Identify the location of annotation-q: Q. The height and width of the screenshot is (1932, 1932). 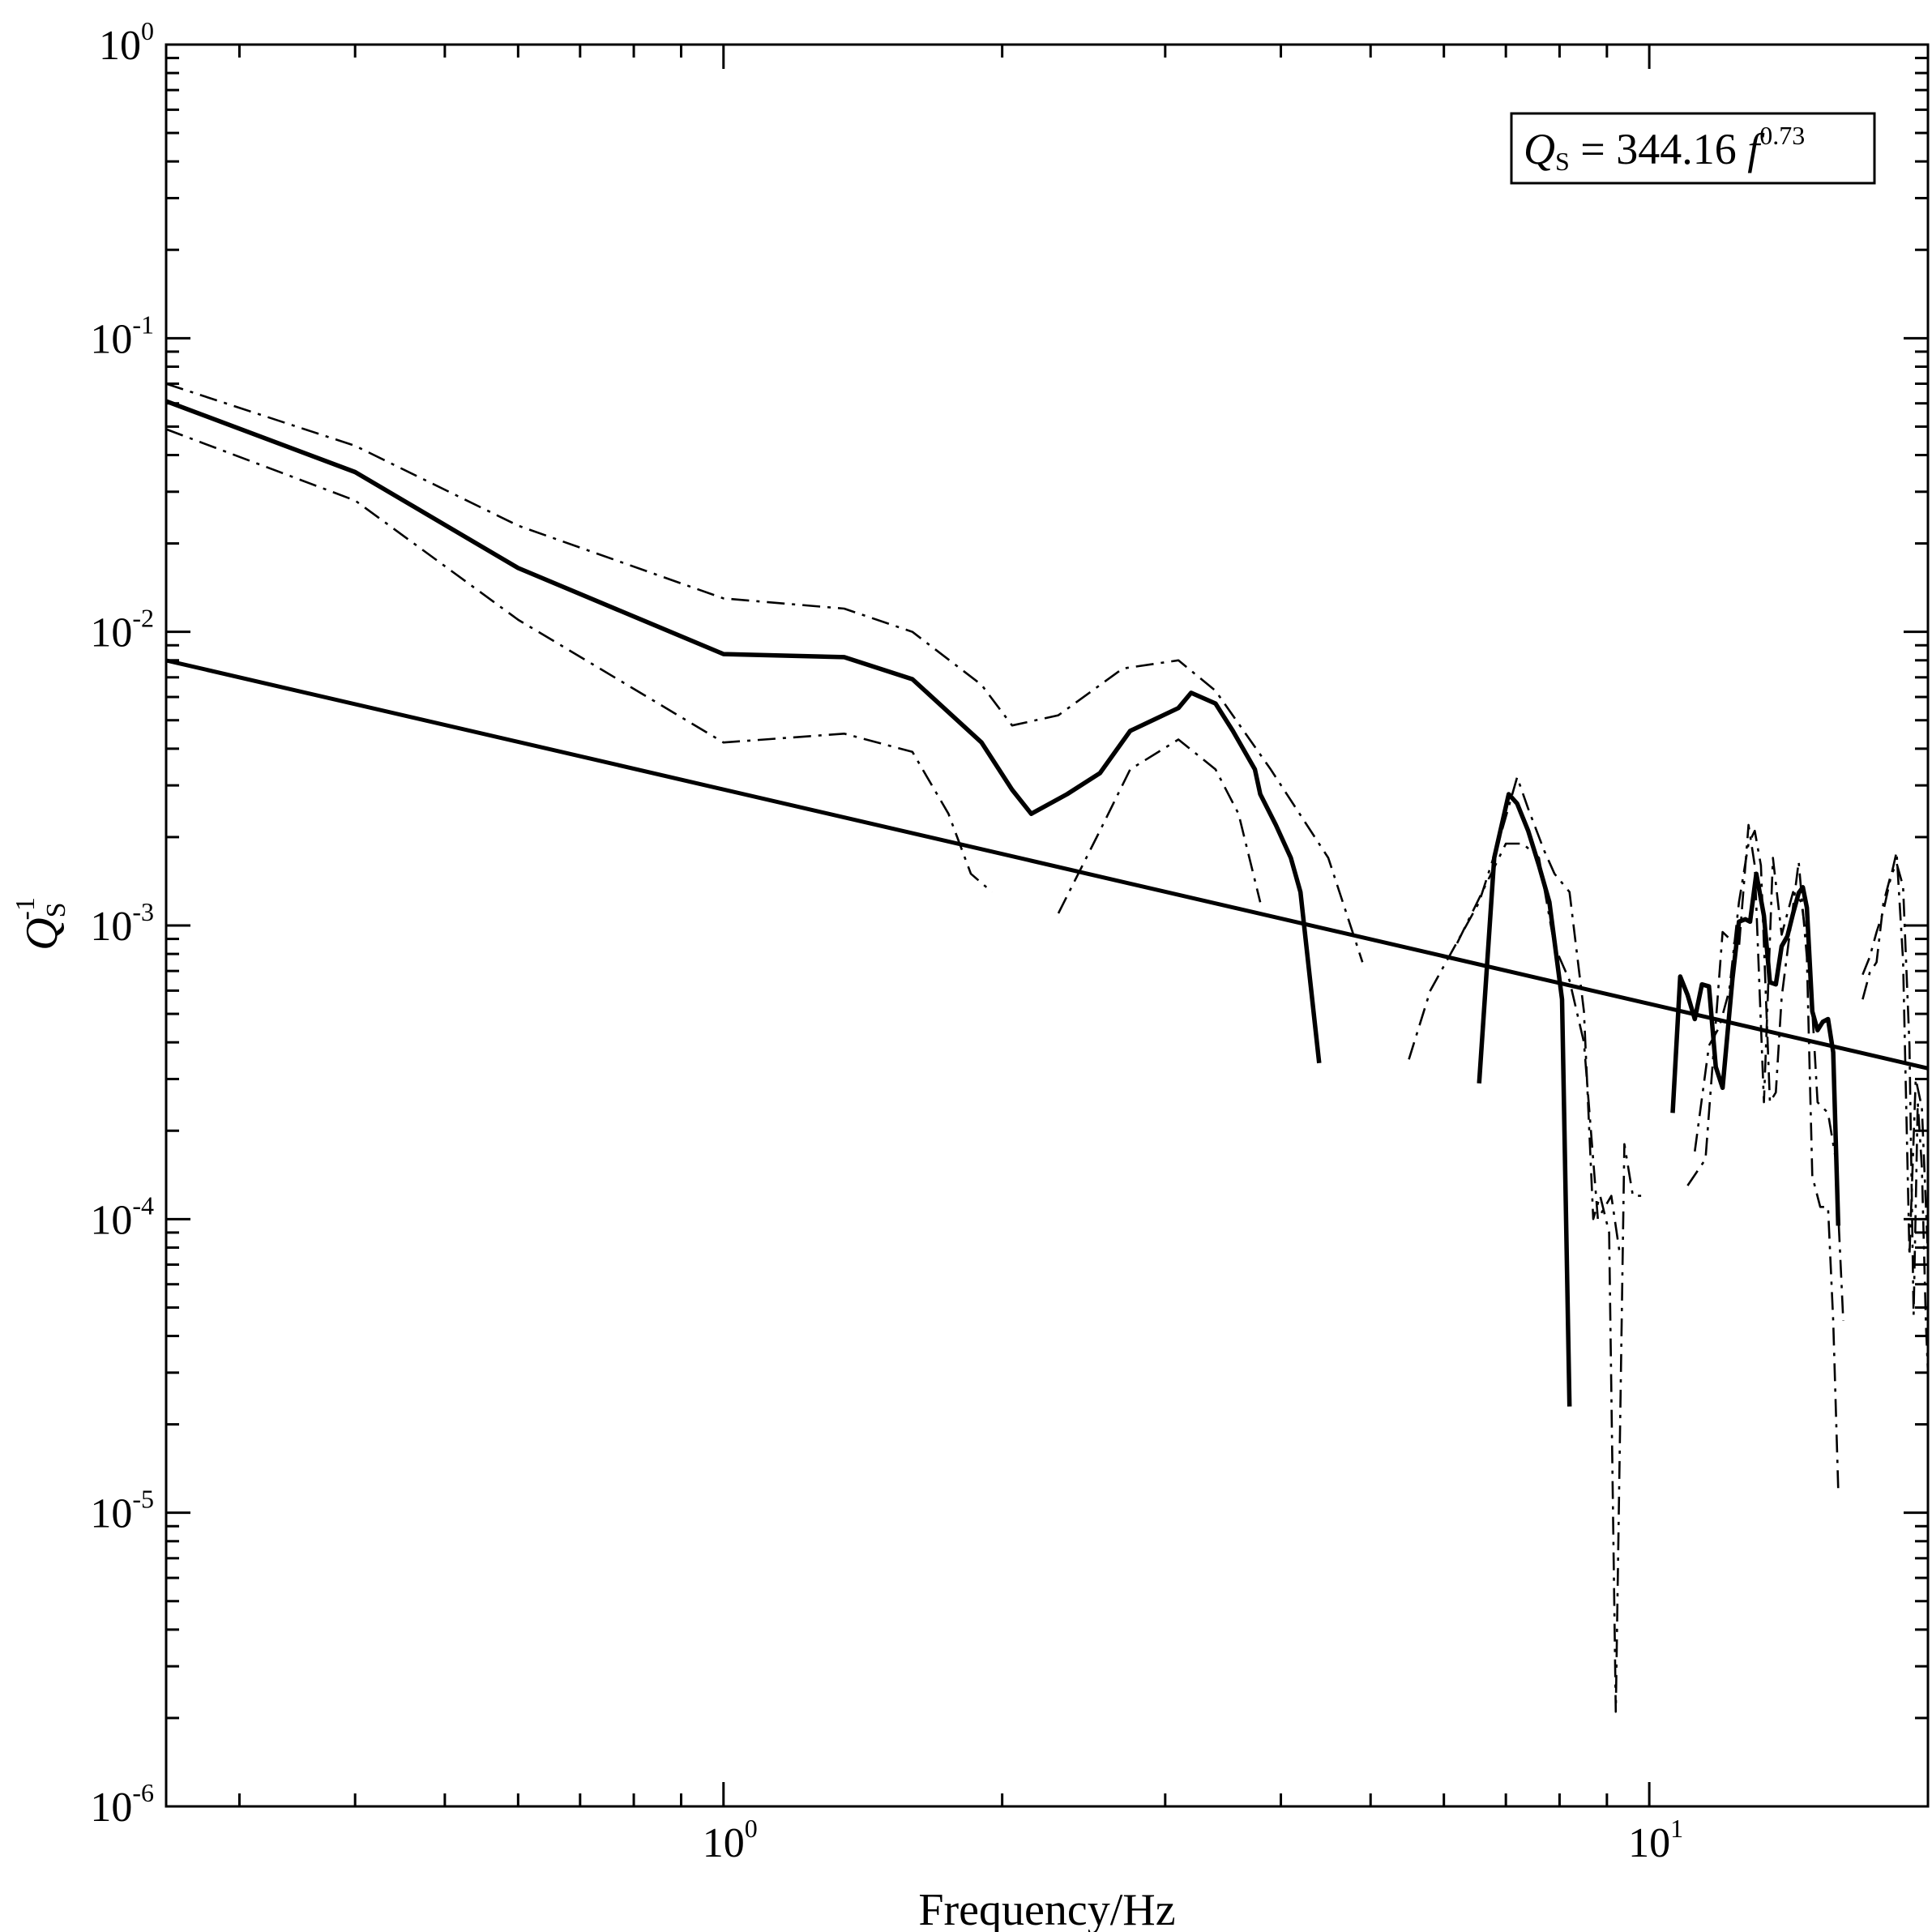
(1539, 149).